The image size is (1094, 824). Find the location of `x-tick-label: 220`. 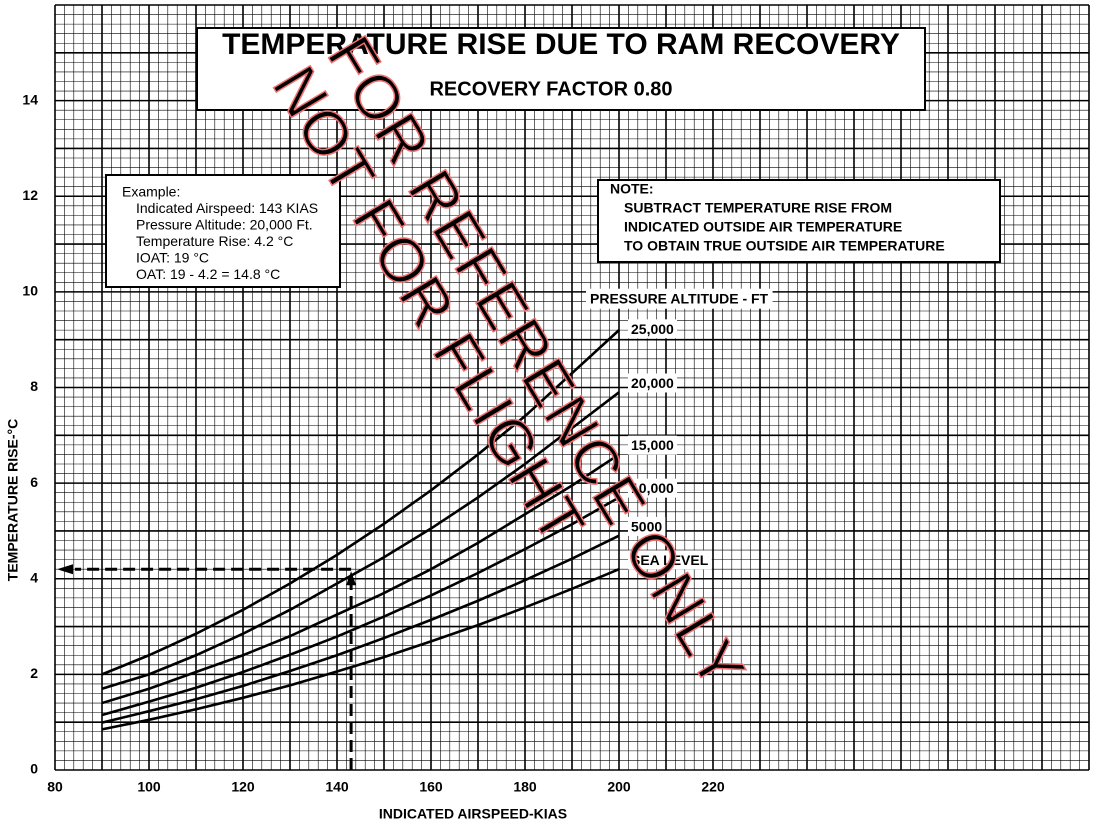

x-tick-label: 220 is located at coordinates (713, 787).